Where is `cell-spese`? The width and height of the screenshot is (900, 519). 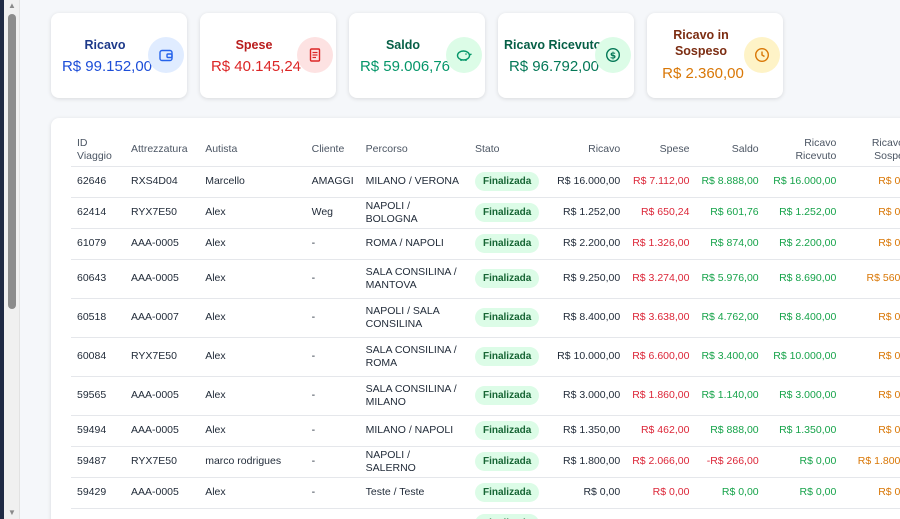
cell-spese is located at coordinates (661, 513).